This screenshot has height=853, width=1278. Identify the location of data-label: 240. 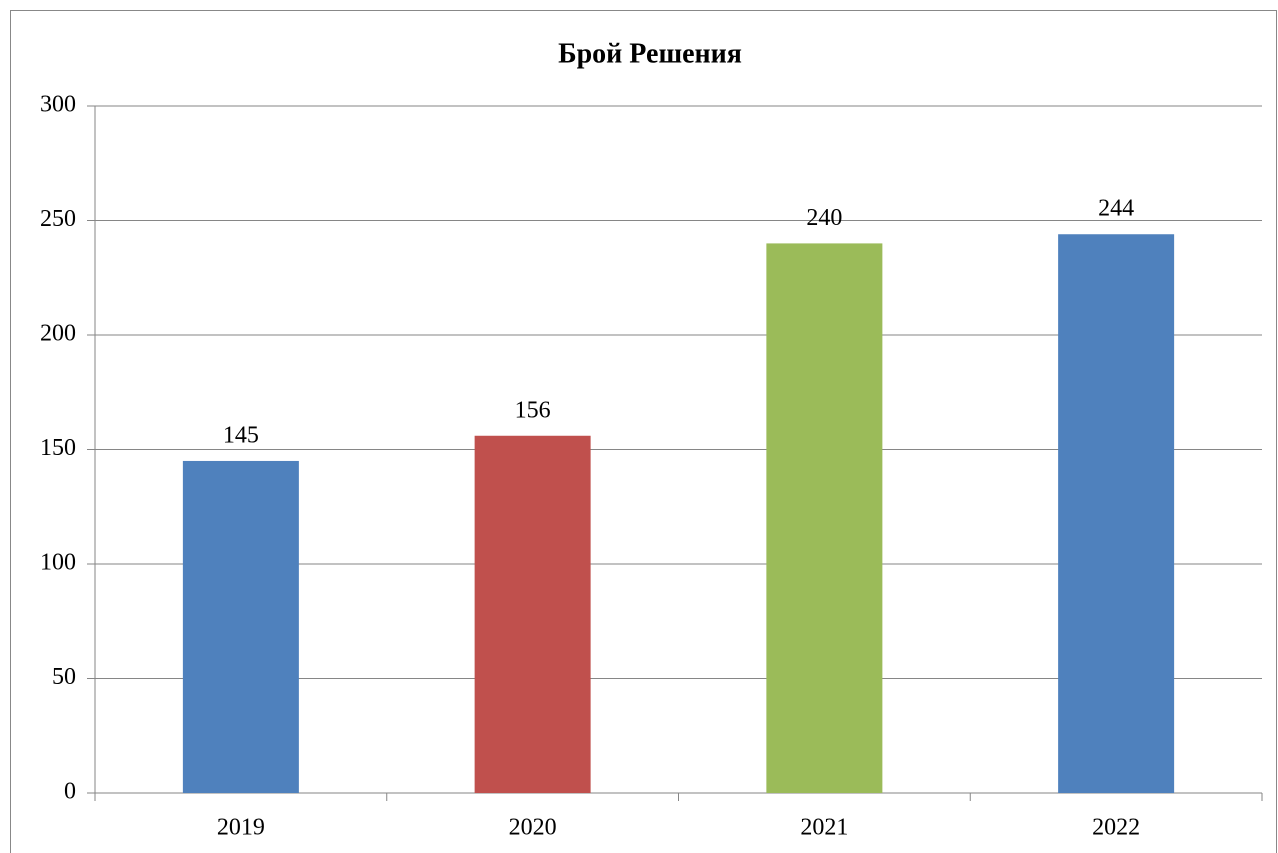
(824, 218).